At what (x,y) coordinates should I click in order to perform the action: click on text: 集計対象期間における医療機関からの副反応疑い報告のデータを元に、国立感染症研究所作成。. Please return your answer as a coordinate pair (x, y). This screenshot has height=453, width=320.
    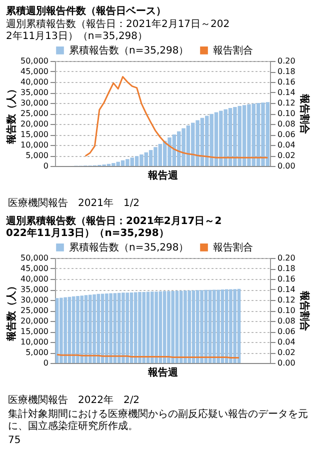
    Looking at the image, I should click on (158, 421).